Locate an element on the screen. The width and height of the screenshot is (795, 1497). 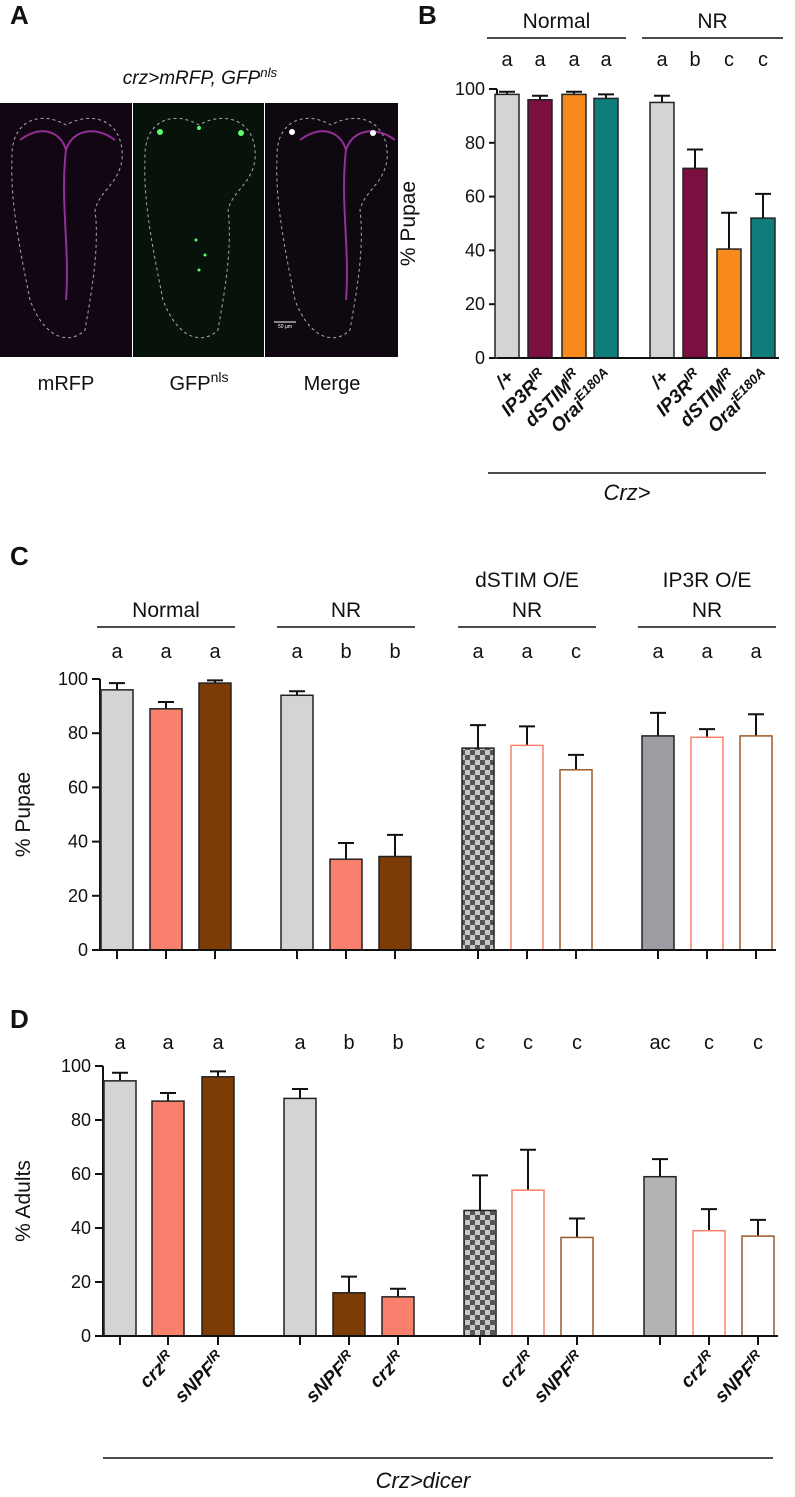
panel-letter: D is located at coordinates (19, 1019).